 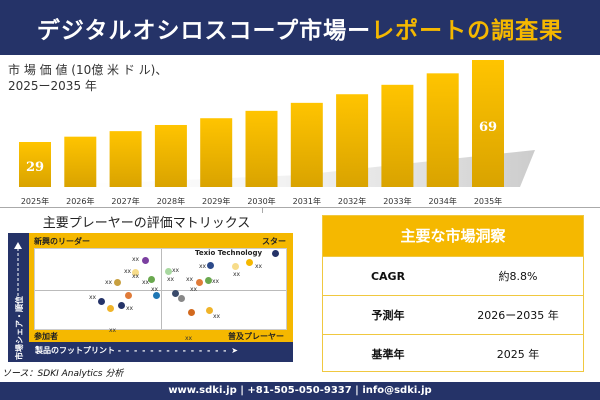 I want to click on report-title: デジタルオシロスコープ市場ー レポートの調査果, so click(x=300, y=27).